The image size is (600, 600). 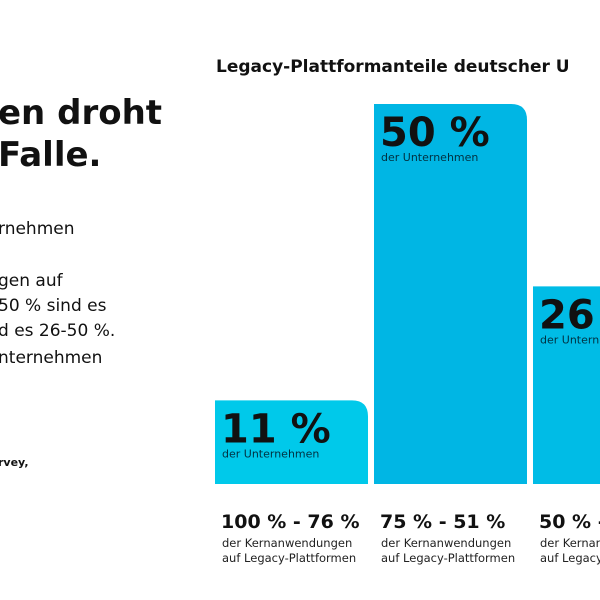 What do you see at coordinates (276, 429) in the screenshot?
I see `value-label: 11 %` at bounding box center [276, 429].